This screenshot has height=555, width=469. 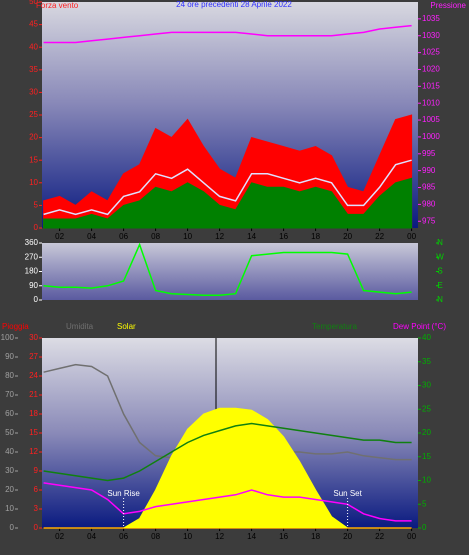 I want to click on y-tick-label: 25, so click(x=33, y=114).